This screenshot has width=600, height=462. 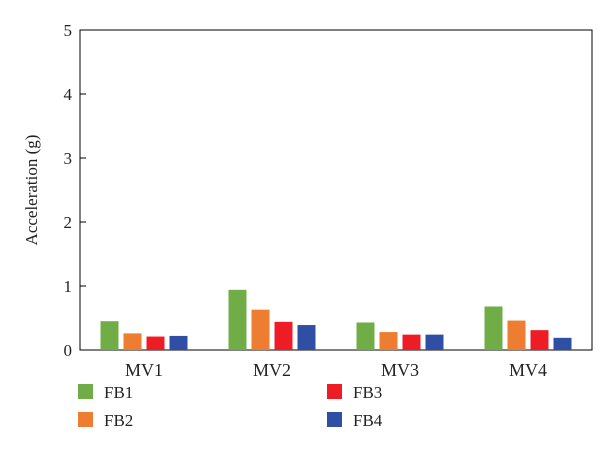 What do you see at coordinates (411, 342) in the screenshot?
I see `bar-fb3-mv3` at bounding box center [411, 342].